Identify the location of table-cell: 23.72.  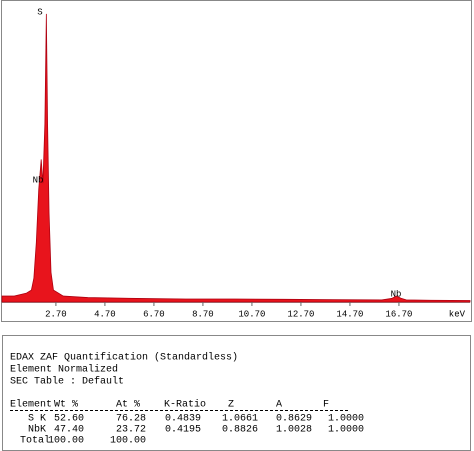
(131, 430).